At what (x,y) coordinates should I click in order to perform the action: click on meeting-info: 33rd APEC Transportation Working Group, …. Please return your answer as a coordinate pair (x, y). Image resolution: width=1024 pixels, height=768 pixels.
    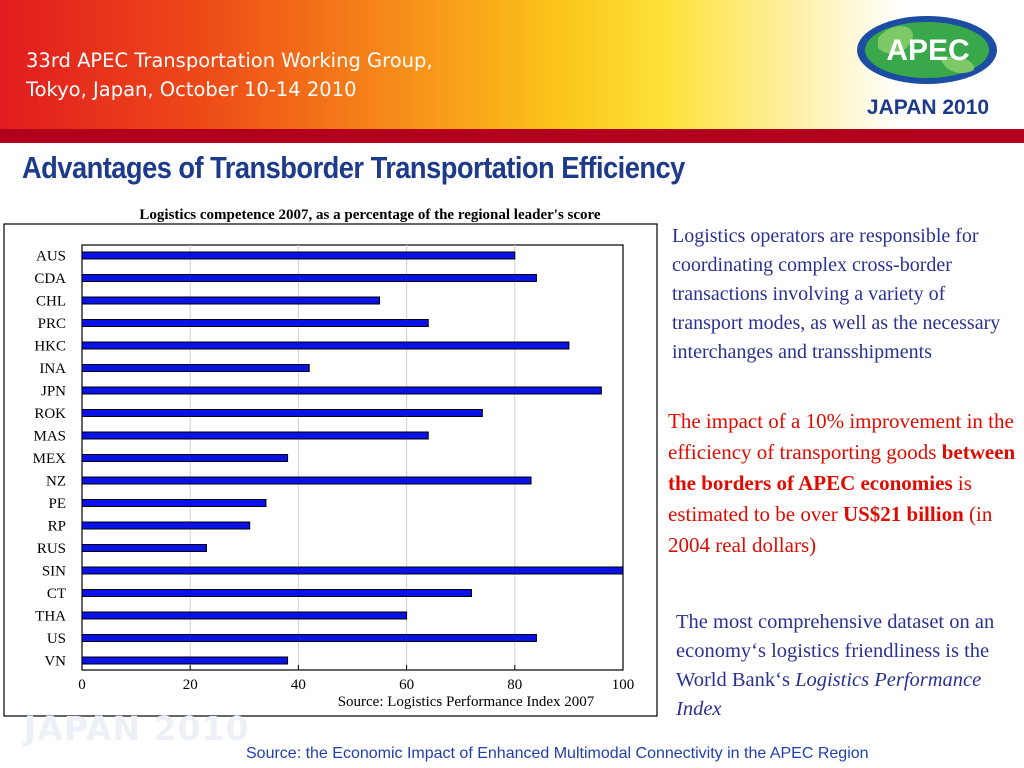
    Looking at the image, I should click on (229, 75).